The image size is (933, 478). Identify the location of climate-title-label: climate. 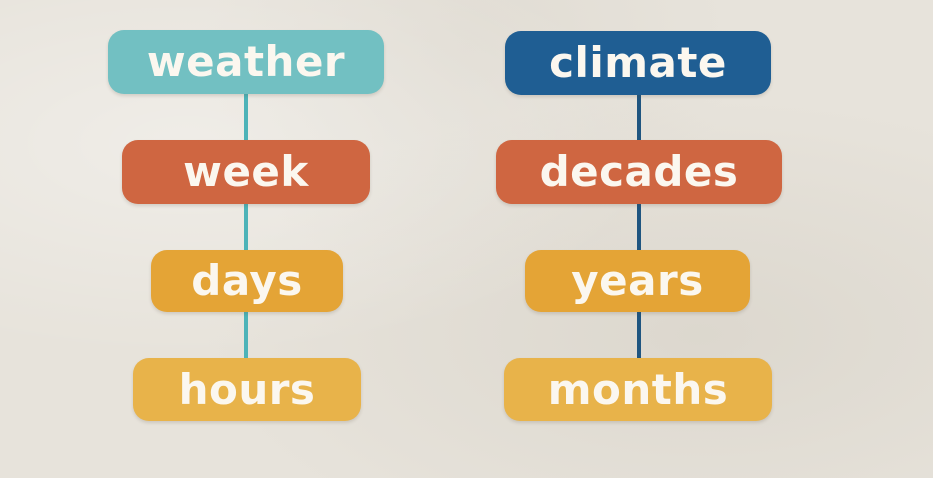
(638, 62).